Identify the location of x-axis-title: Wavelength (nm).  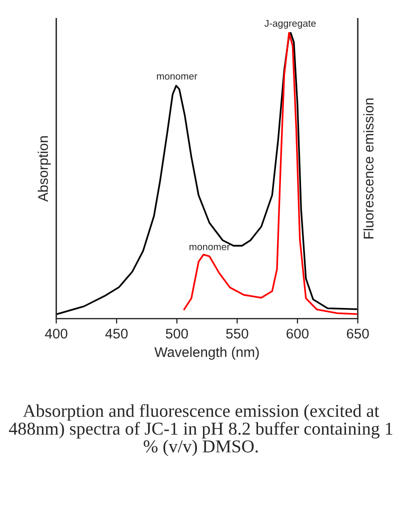
(206, 353).